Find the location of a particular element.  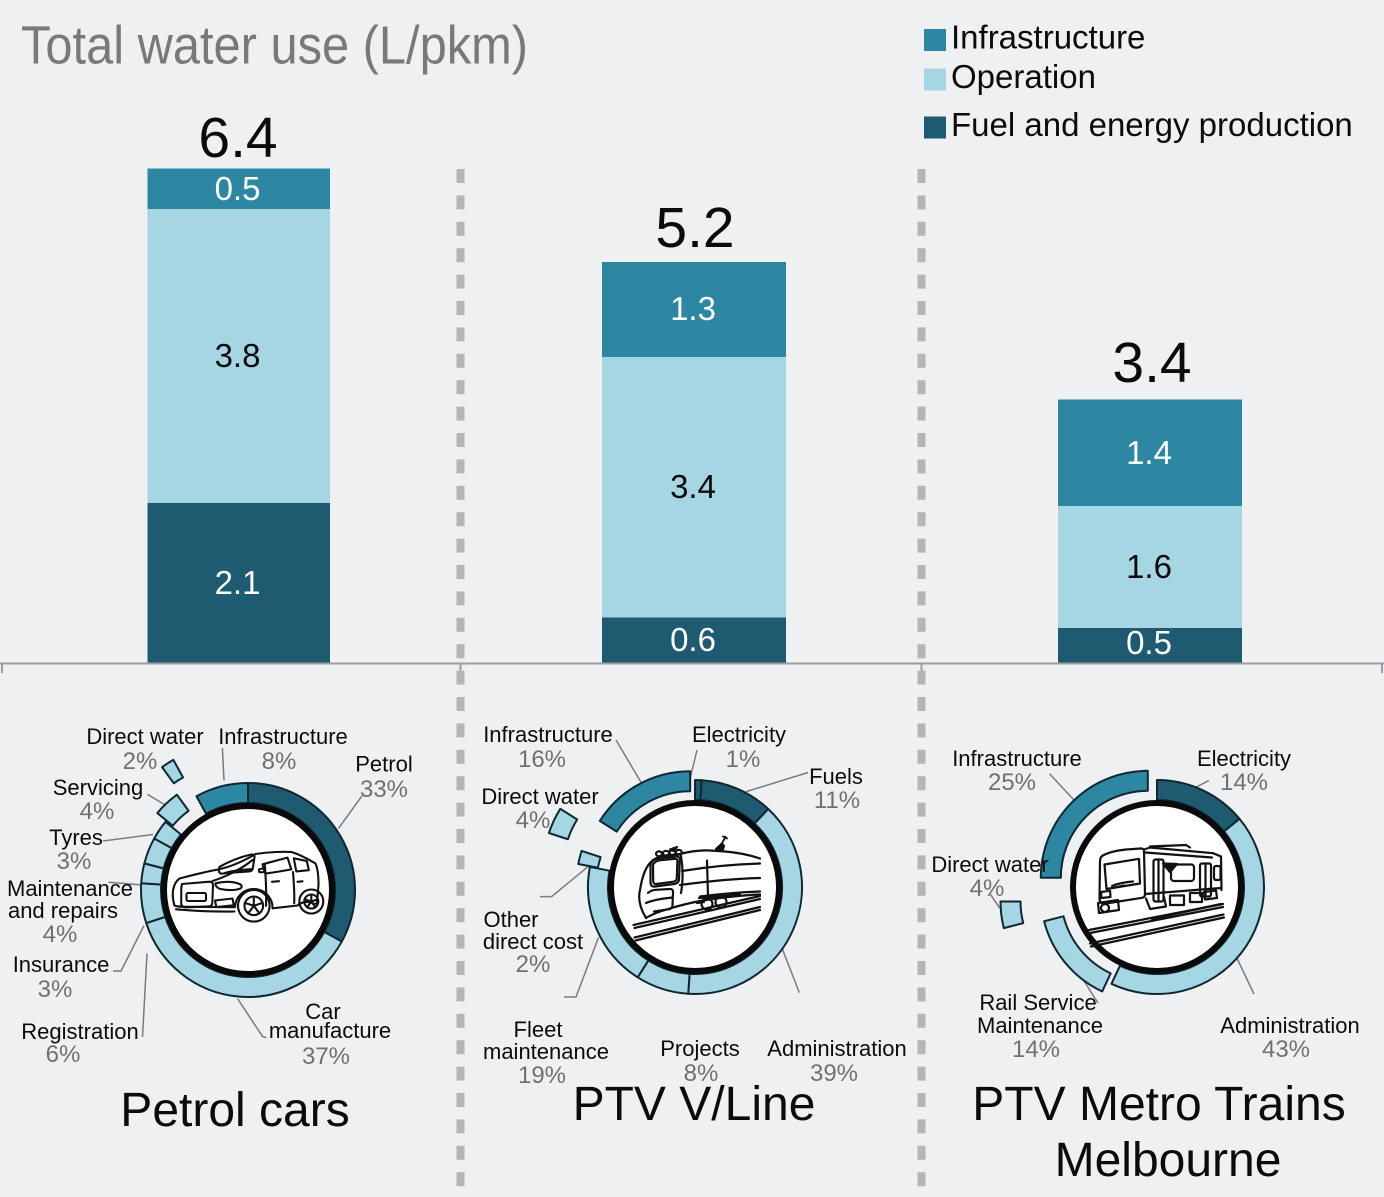

svg-text: 1.3 is located at coordinates (693, 308).